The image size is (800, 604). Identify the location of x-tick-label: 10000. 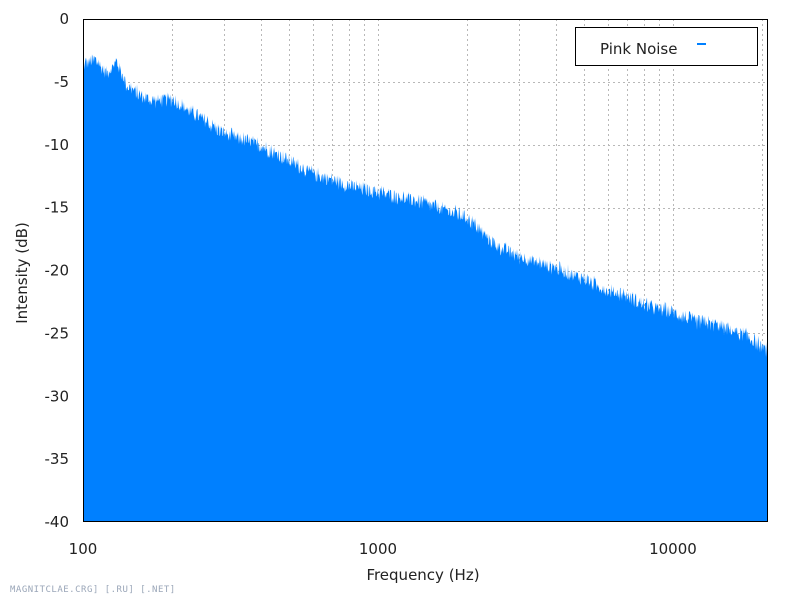
(673, 549).